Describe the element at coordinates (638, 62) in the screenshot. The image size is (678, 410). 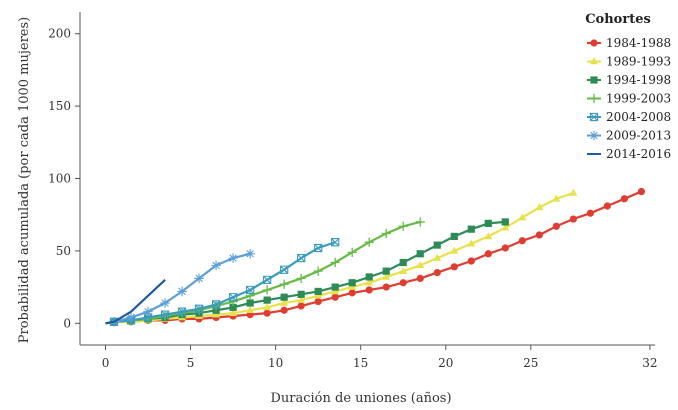
I see `legend-label: 1989-1993` at that location.